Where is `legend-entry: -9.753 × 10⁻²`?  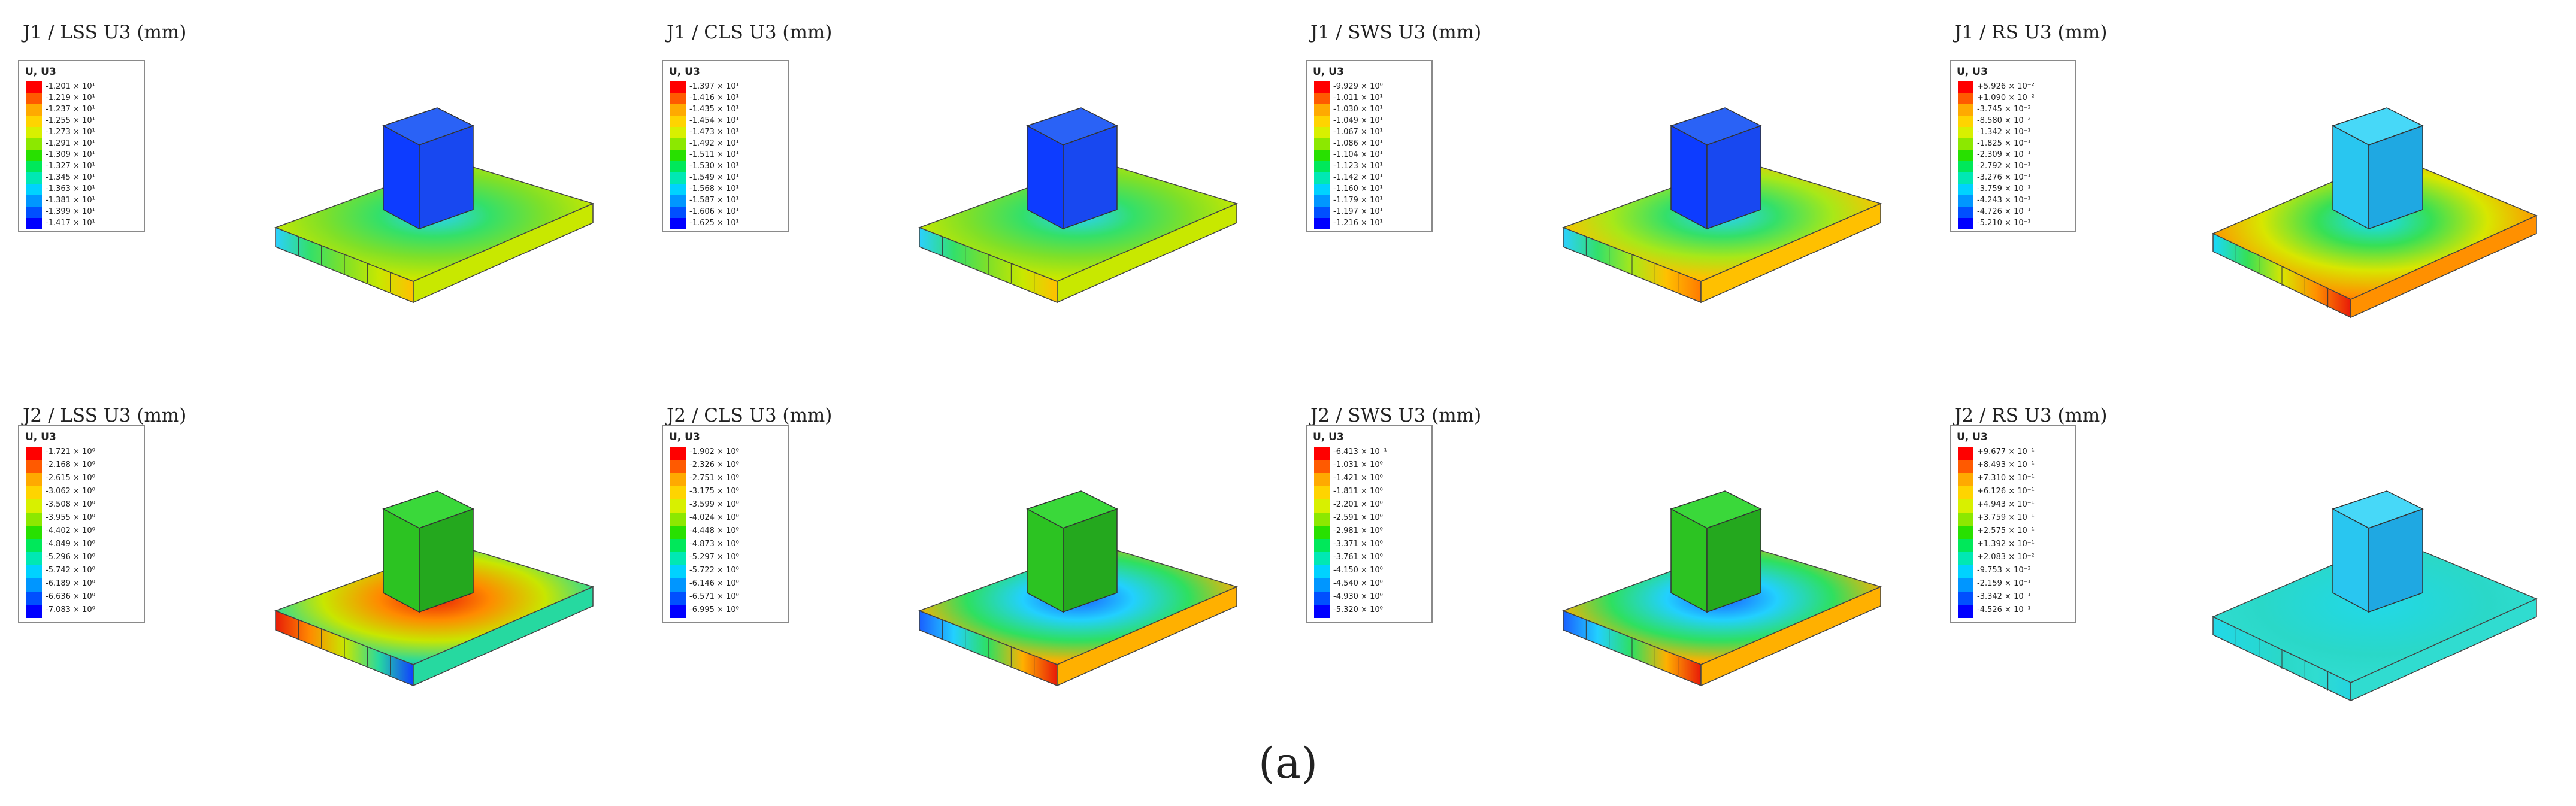 legend-entry: -9.753 × 10⁻² is located at coordinates (2015, 571).